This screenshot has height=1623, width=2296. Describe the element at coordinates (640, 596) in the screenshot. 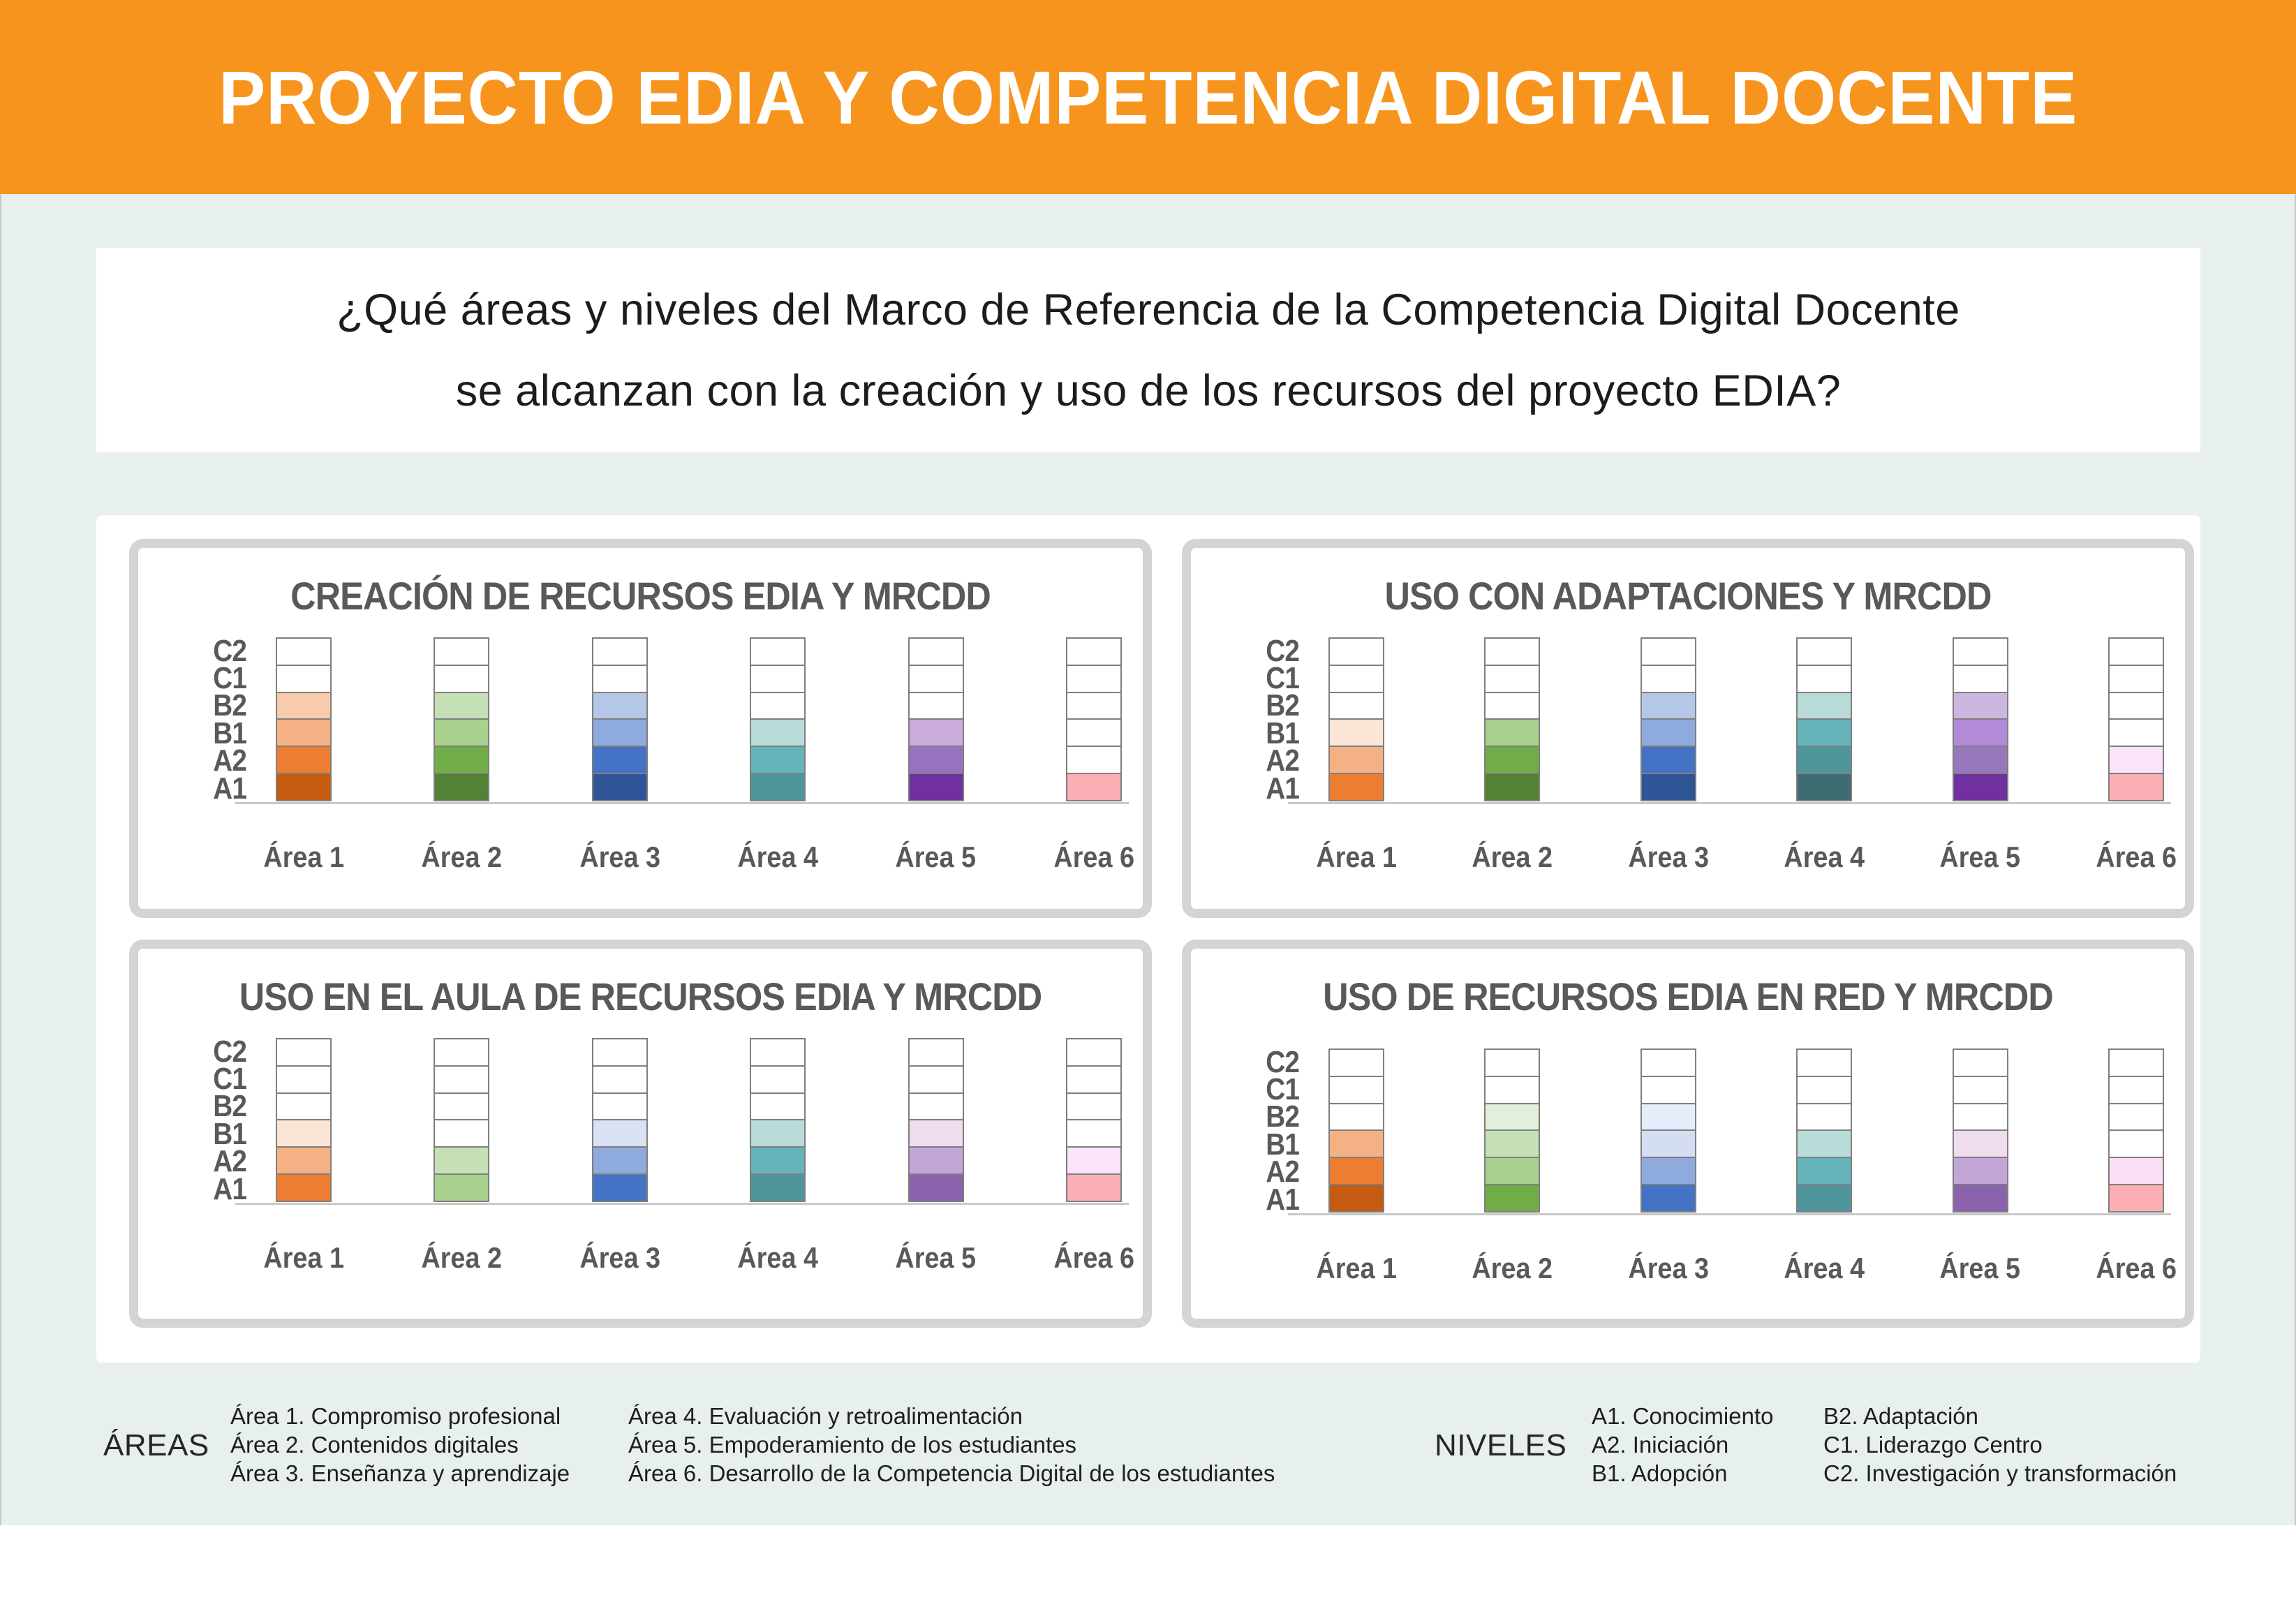

I see `chart-title: CREACIÓN DE RECURSOS EDIA Y MRCDD` at that location.